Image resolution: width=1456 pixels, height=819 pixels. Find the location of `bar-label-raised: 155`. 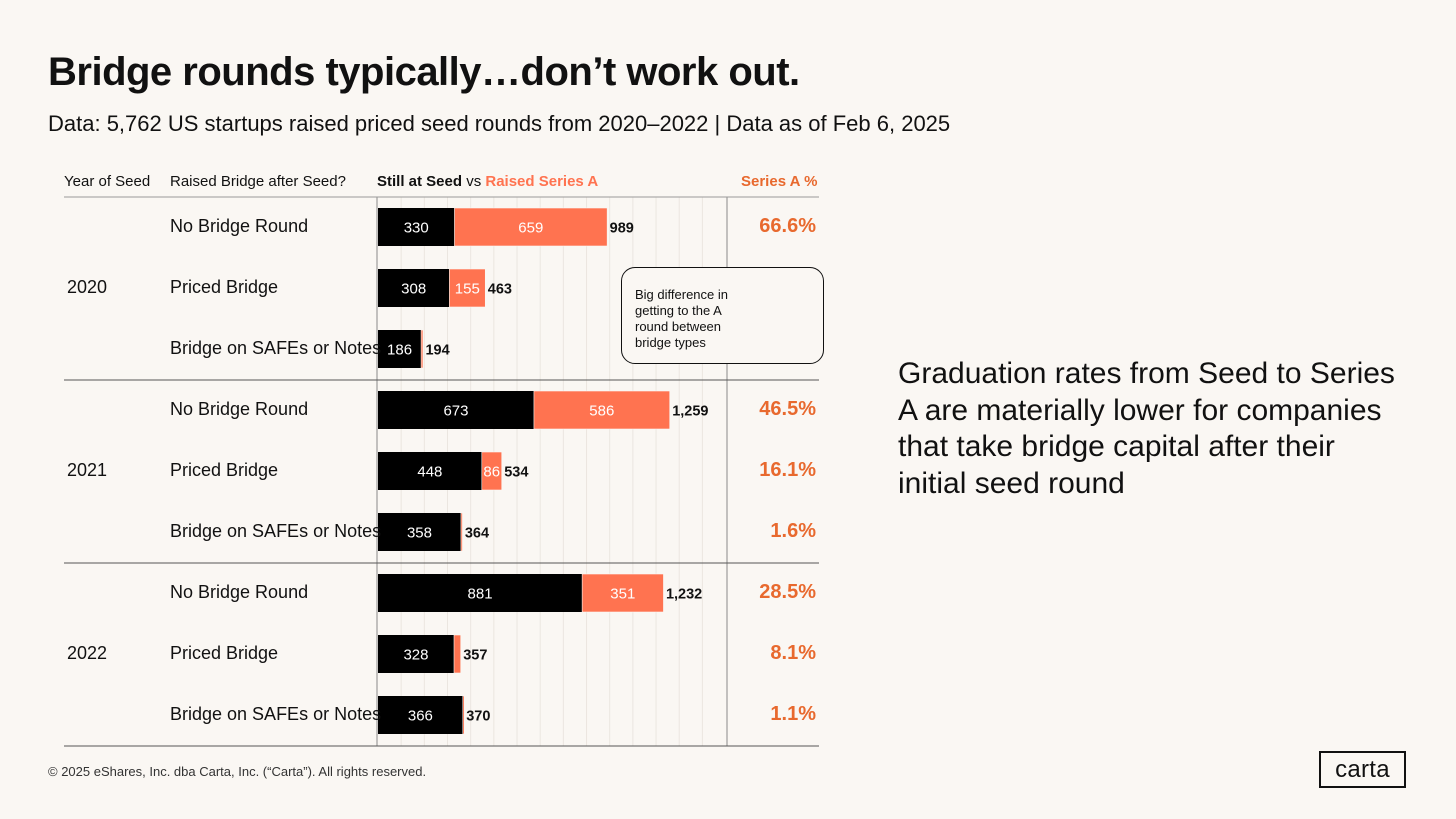

bar-label-raised: 155 is located at coordinates (467, 289).